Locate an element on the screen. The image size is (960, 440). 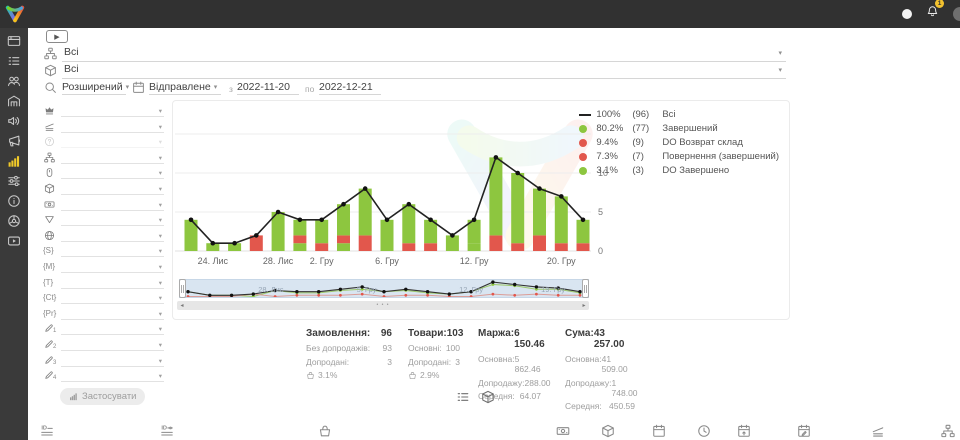
token-label: {T} is located at coordinates (48, 282).